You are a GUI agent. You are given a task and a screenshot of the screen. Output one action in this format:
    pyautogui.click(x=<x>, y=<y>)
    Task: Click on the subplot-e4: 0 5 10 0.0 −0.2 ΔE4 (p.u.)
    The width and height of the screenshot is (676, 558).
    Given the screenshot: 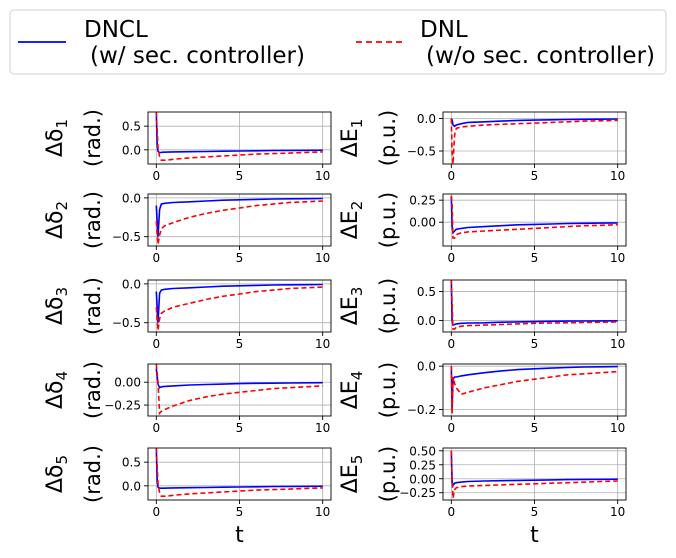 What is the action you would take?
    pyautogui.click(x=482, y=397)
    